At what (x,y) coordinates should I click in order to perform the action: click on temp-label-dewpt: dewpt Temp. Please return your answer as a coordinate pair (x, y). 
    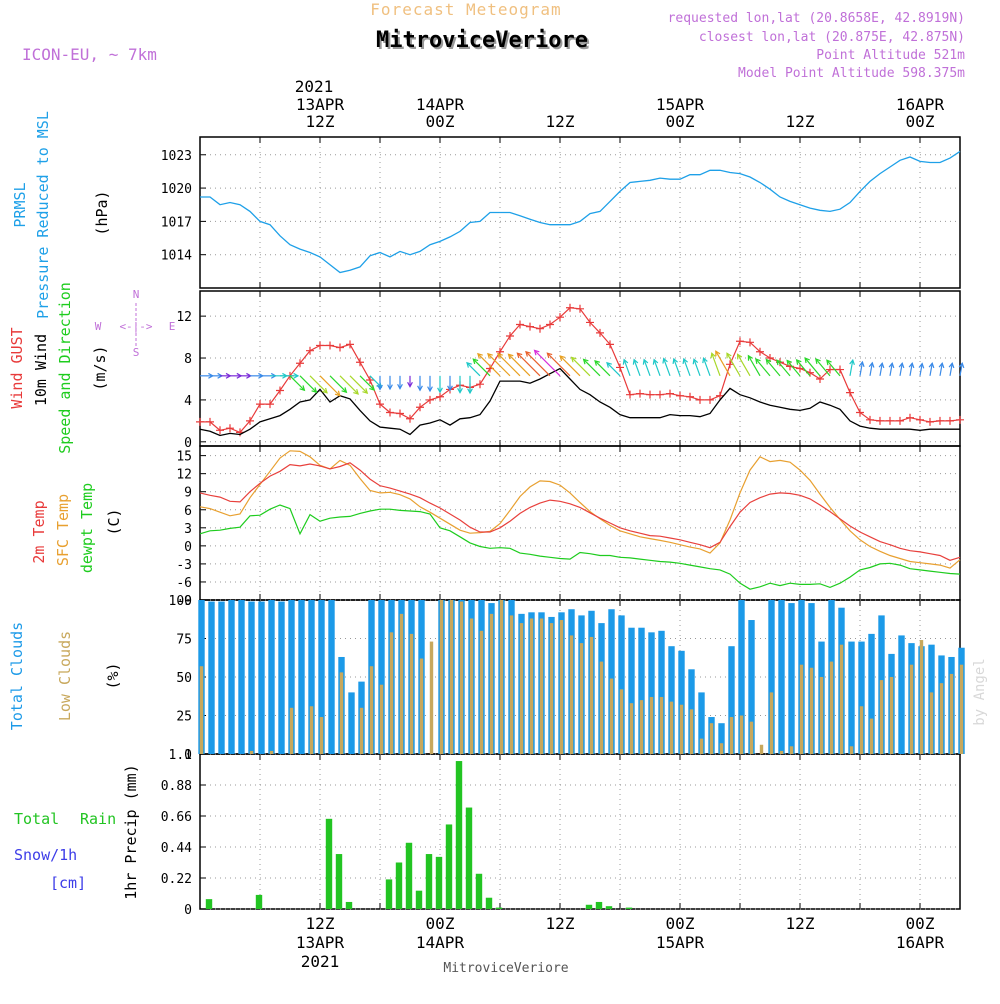
    Looking at the image, I should click on (87, 528).